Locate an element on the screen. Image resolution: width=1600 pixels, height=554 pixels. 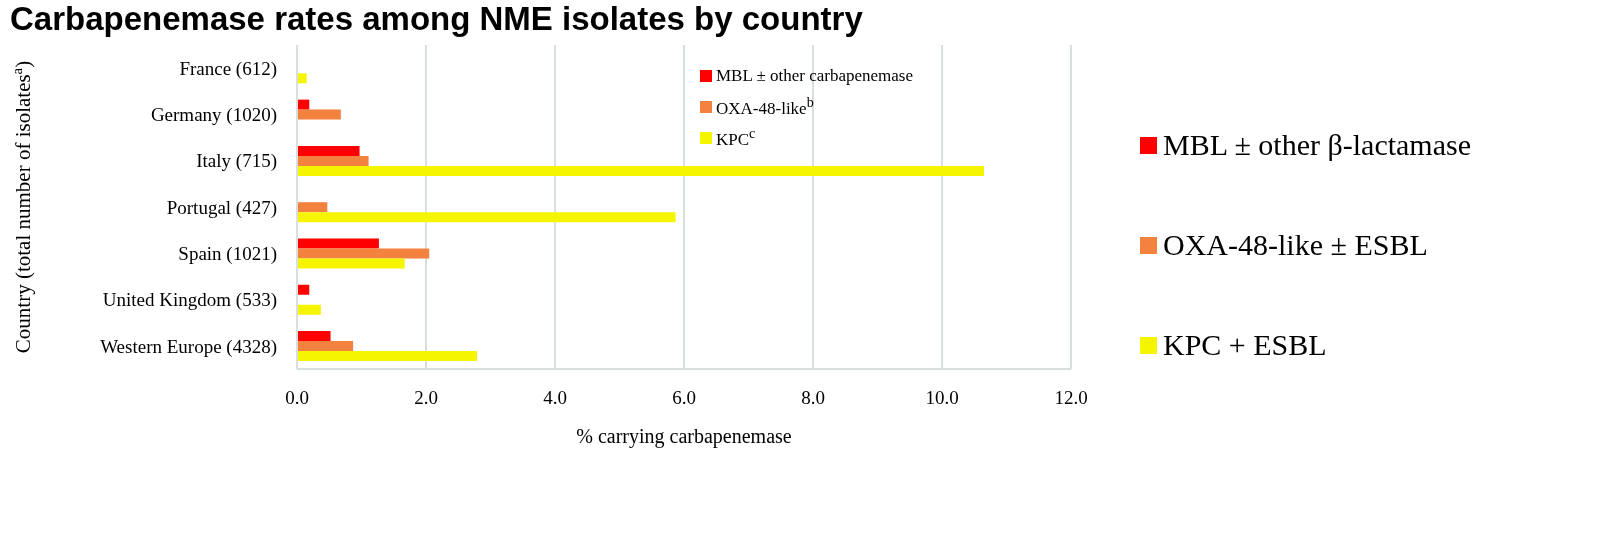
x-tick-label: 4.0 is located at coordinates (555, 398).